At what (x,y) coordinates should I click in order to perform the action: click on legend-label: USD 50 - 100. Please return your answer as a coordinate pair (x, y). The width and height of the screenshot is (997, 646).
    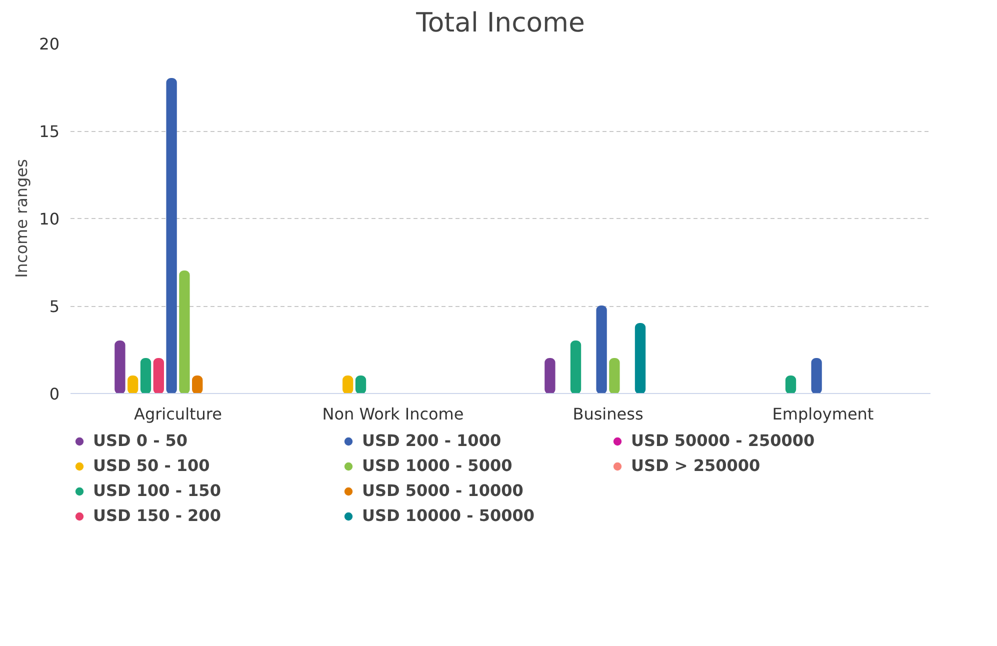
    Looking at the image, I should click on (152, 465).